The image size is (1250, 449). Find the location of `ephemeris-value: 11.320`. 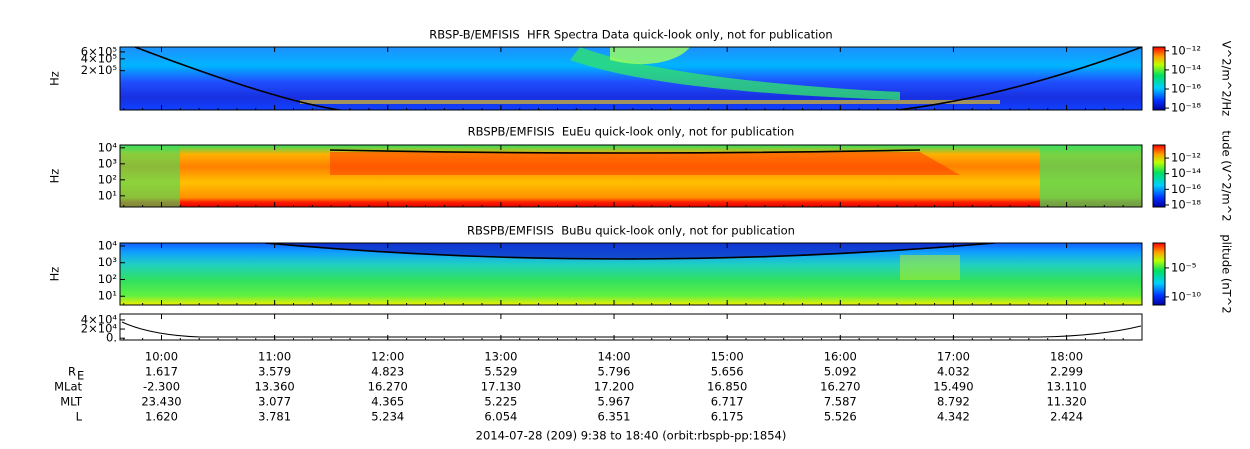

ephemeris-value: 11.320 is located at coordinates (1066, 402).